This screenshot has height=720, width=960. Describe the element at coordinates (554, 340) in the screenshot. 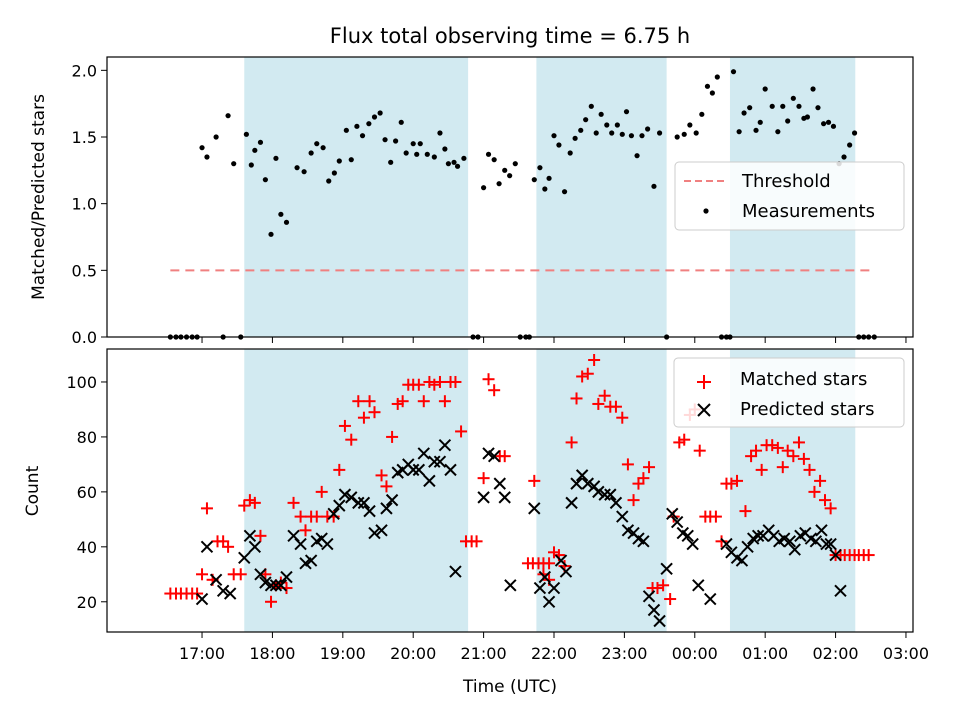

I see `top-x-axis-ticks` at that location.